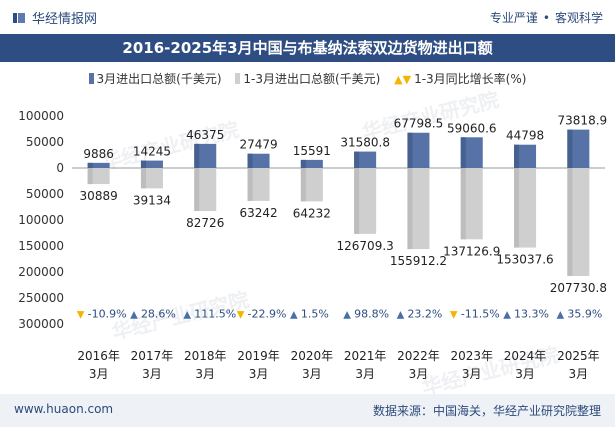 Image resolution: width=615 pixels, height=427 pixels. What do you see at coordinates (215, 314) in the screenshot?
I see `data-label-growth: 111.5%` at bounding box center [215, 314].